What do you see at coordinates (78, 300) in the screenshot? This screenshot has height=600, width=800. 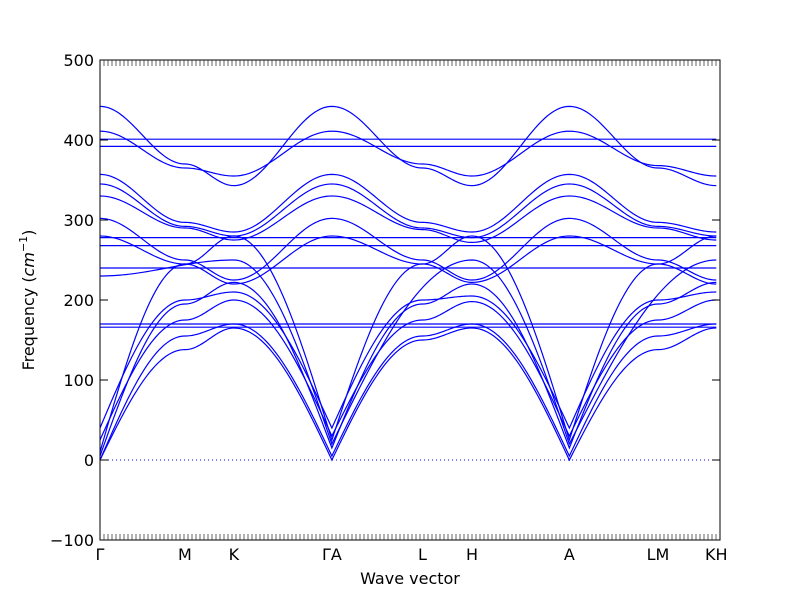 I see `y-tick-label: 200` at bounding box center [78, 300].